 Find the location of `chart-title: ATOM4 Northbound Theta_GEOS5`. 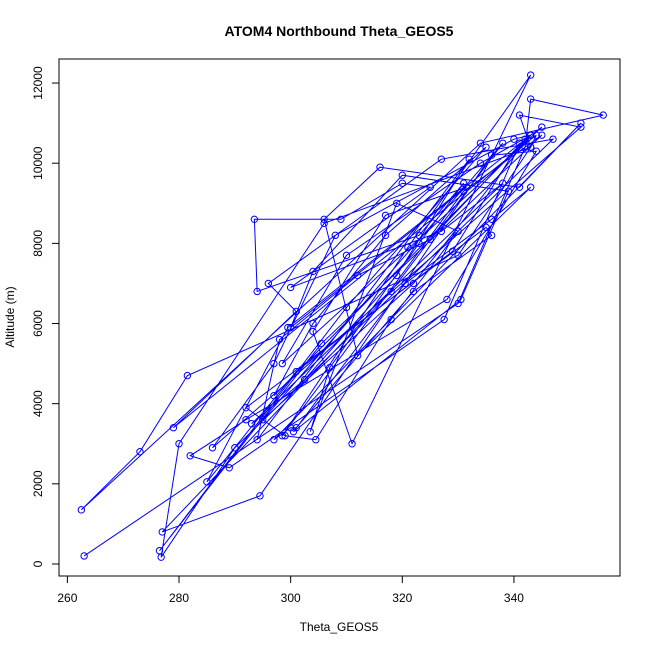

chart-title: ATOM4 Northbound Theta_GEOS5 is located at coordinates (339, 31).